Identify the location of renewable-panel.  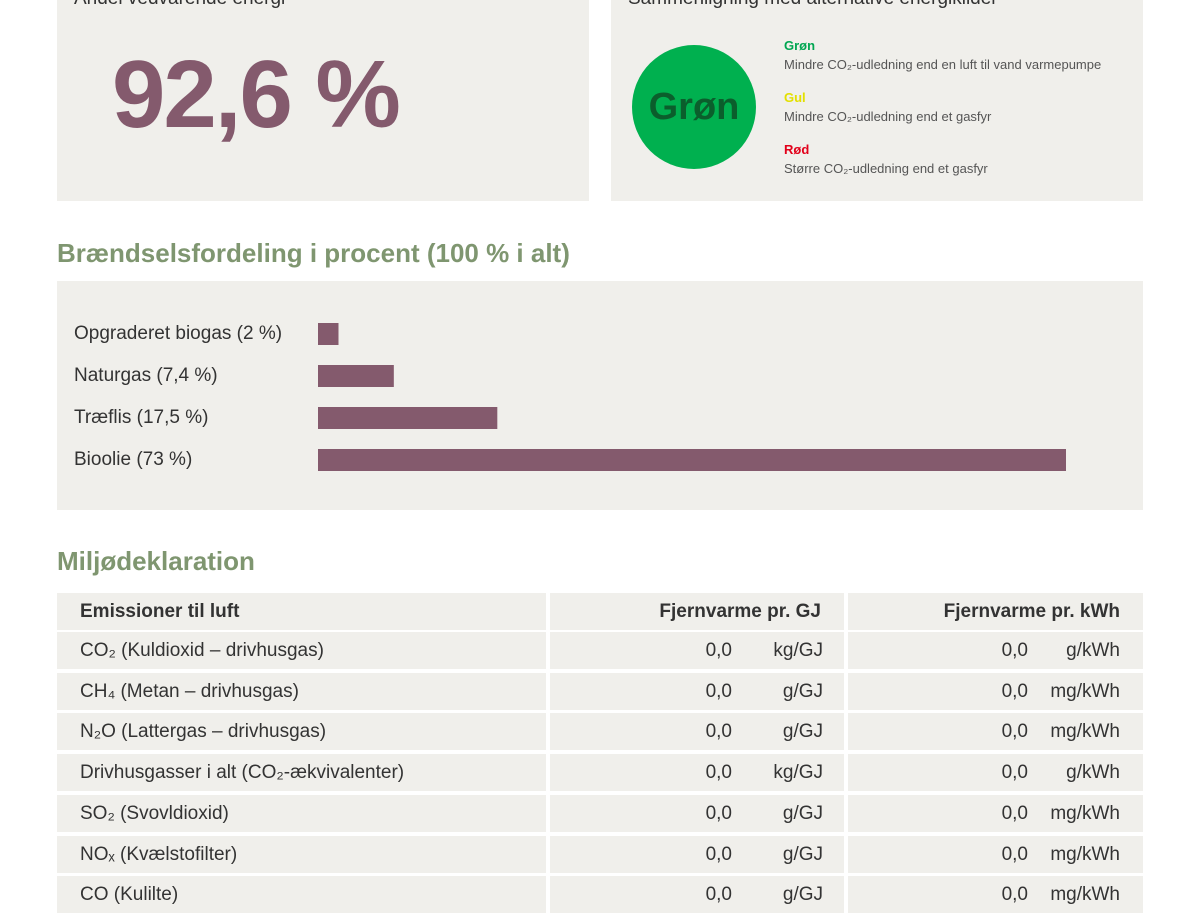
(323, 100).